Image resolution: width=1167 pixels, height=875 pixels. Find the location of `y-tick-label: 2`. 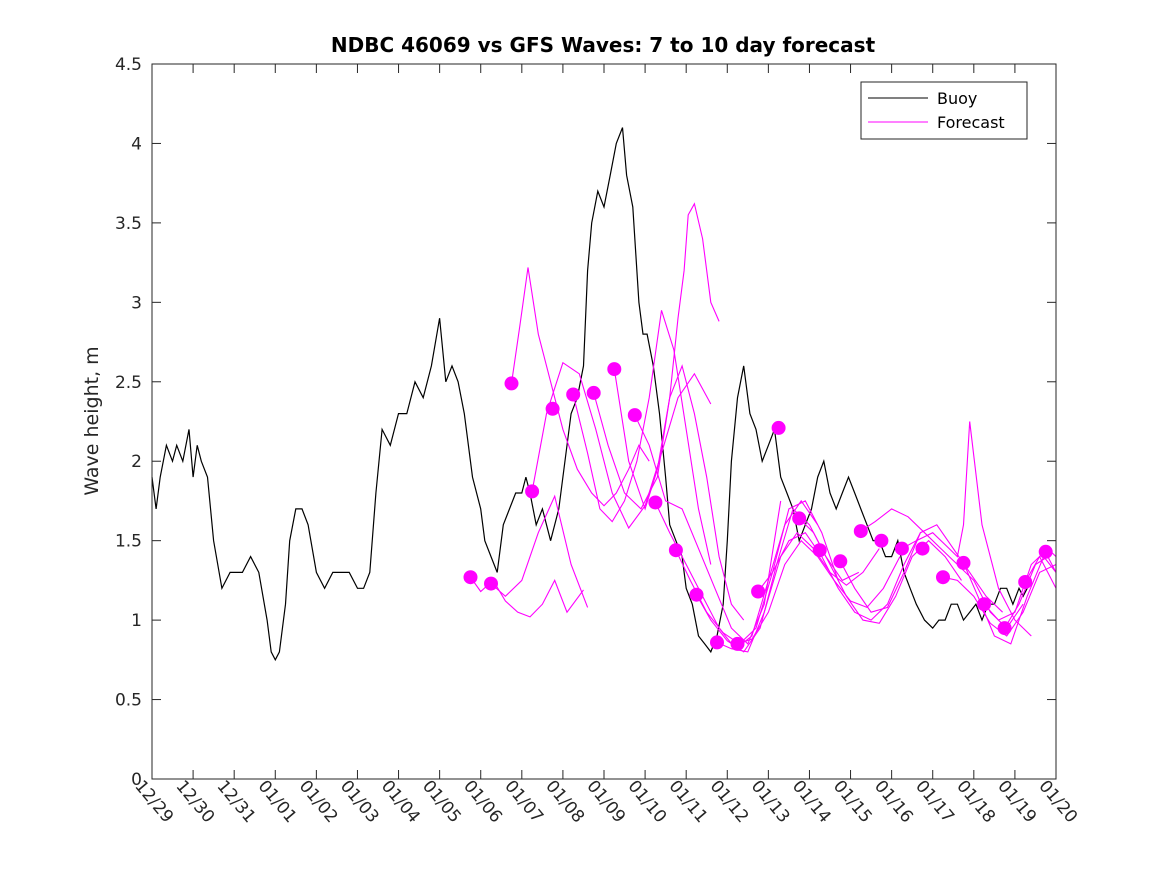

y-tick-label: 2 is located at coordinates (136, 462).